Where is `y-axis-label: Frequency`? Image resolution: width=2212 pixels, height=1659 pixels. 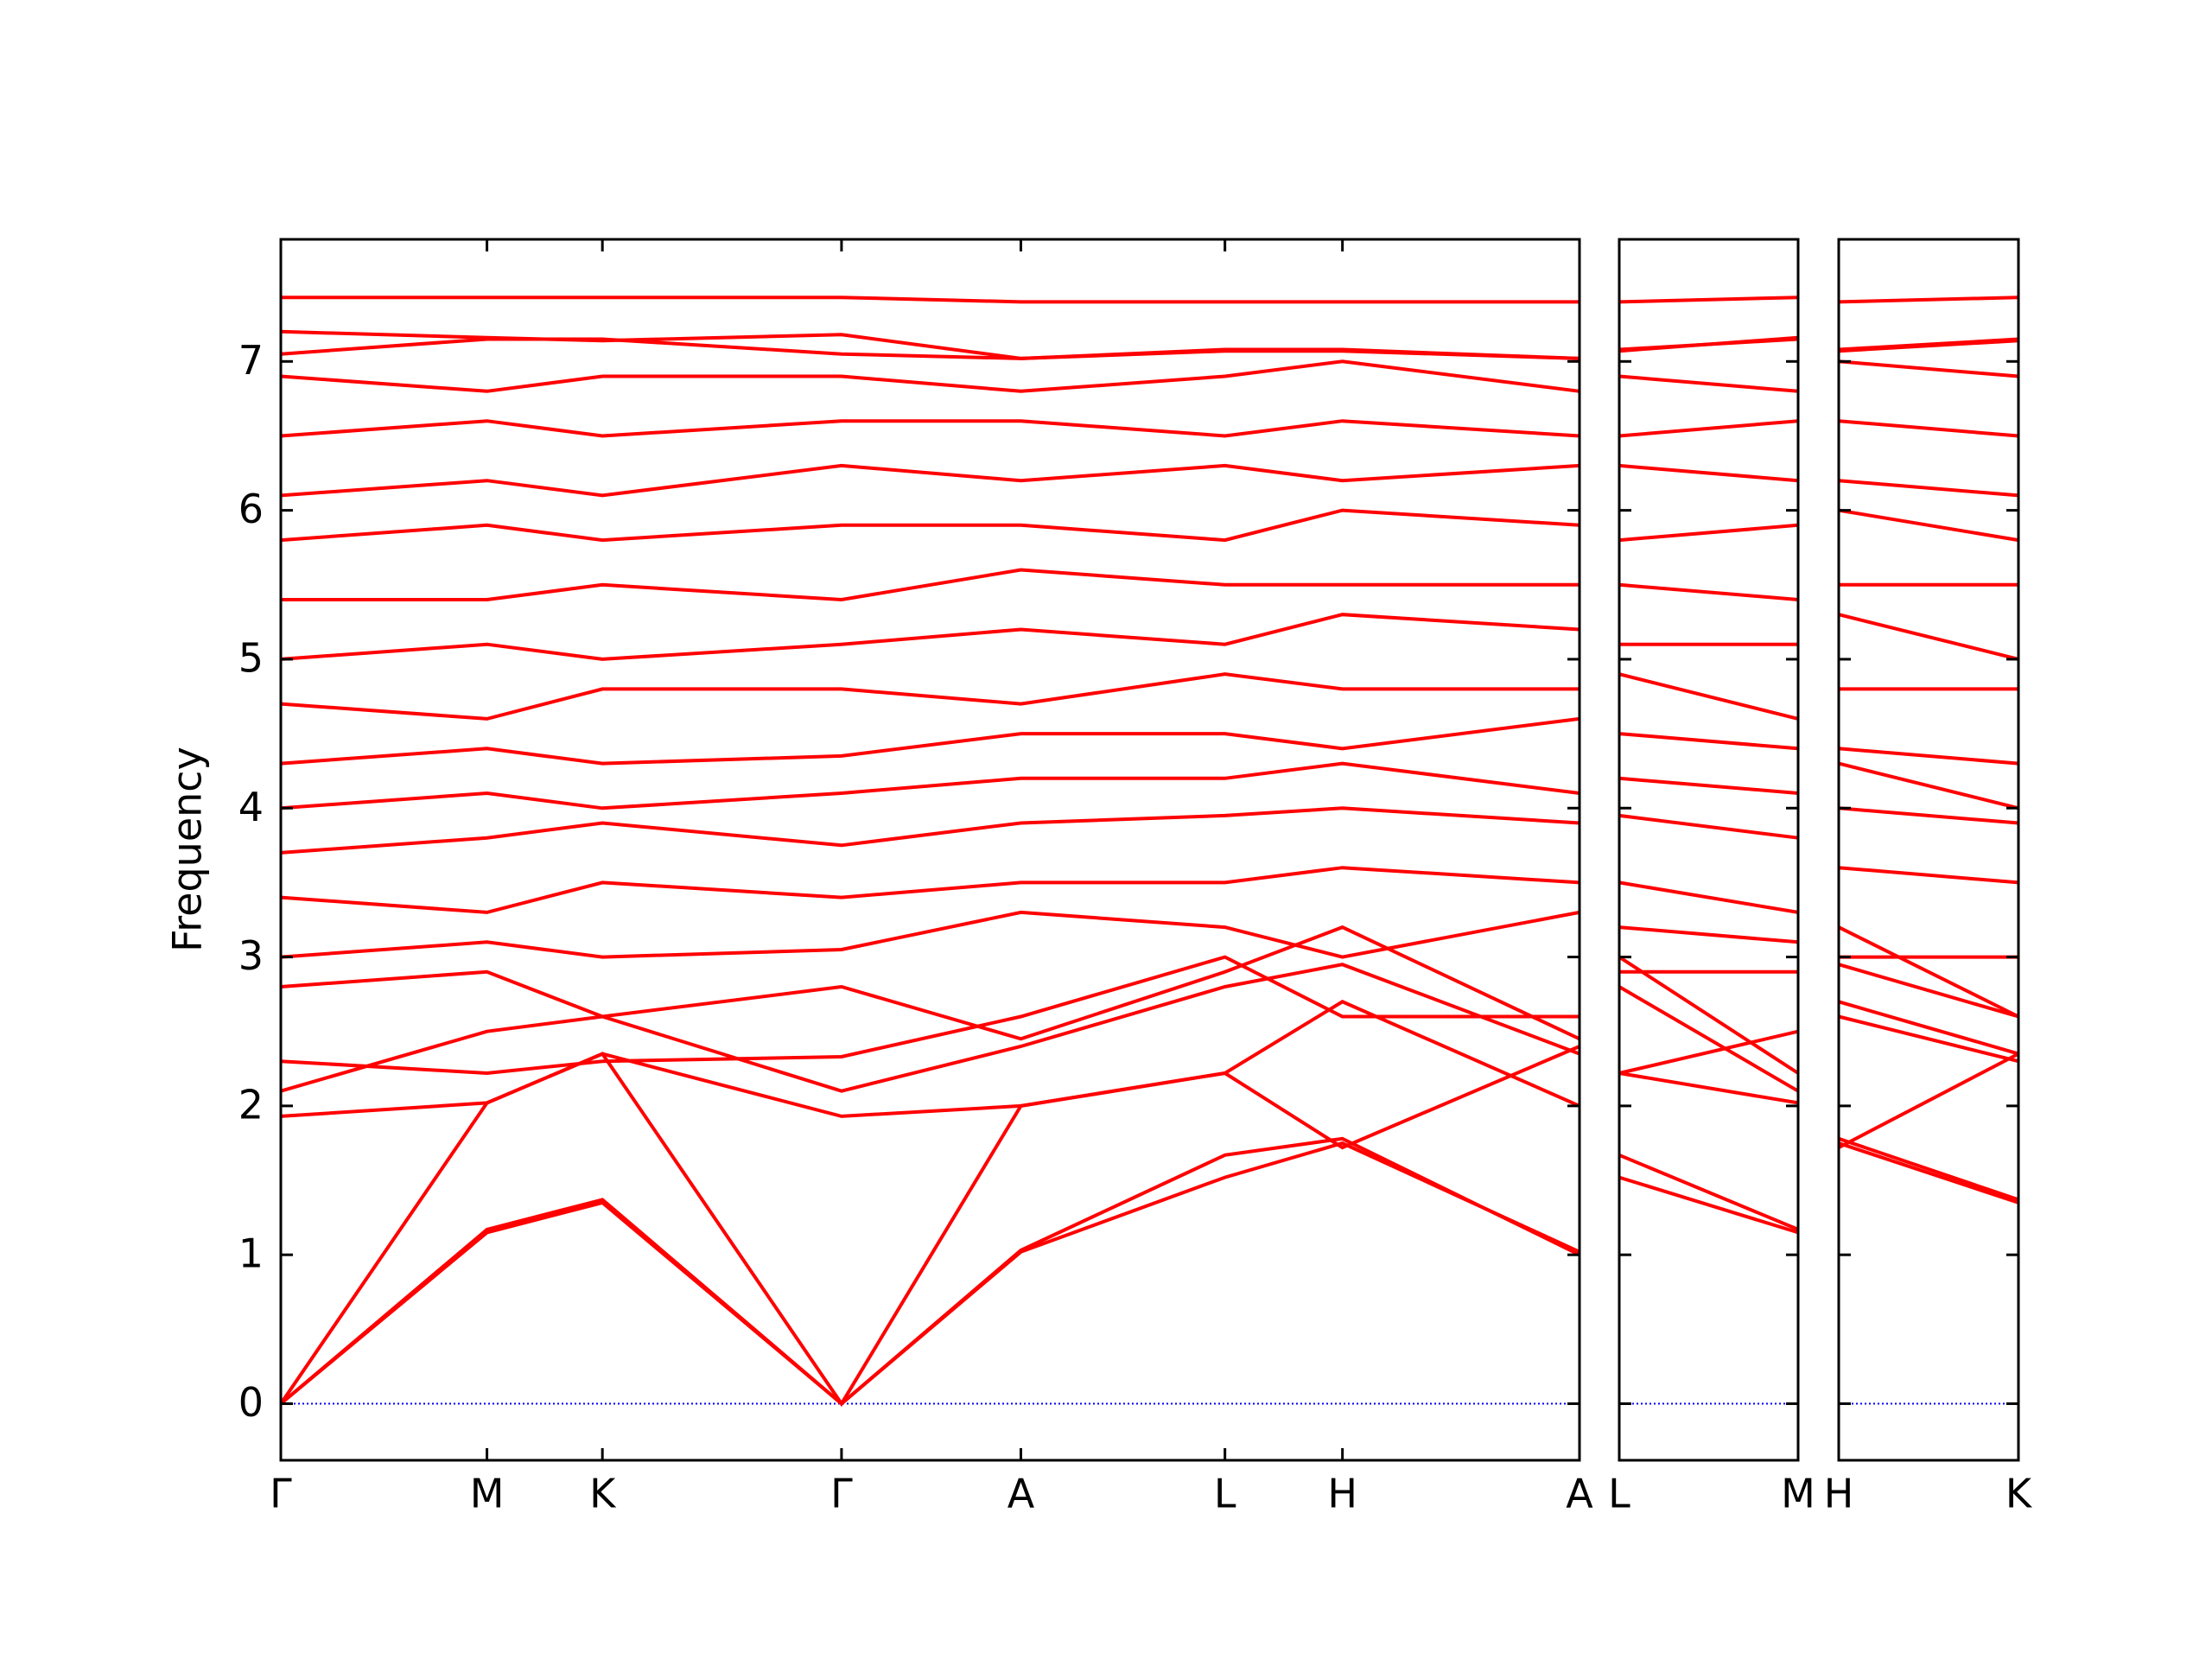
y-axis-label: Frequency is located at coordinates (187, 849).